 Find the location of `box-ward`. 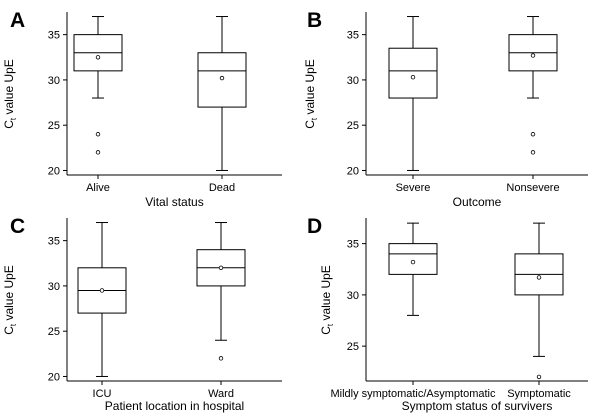

box-ward is located at coordinates (221, 291).